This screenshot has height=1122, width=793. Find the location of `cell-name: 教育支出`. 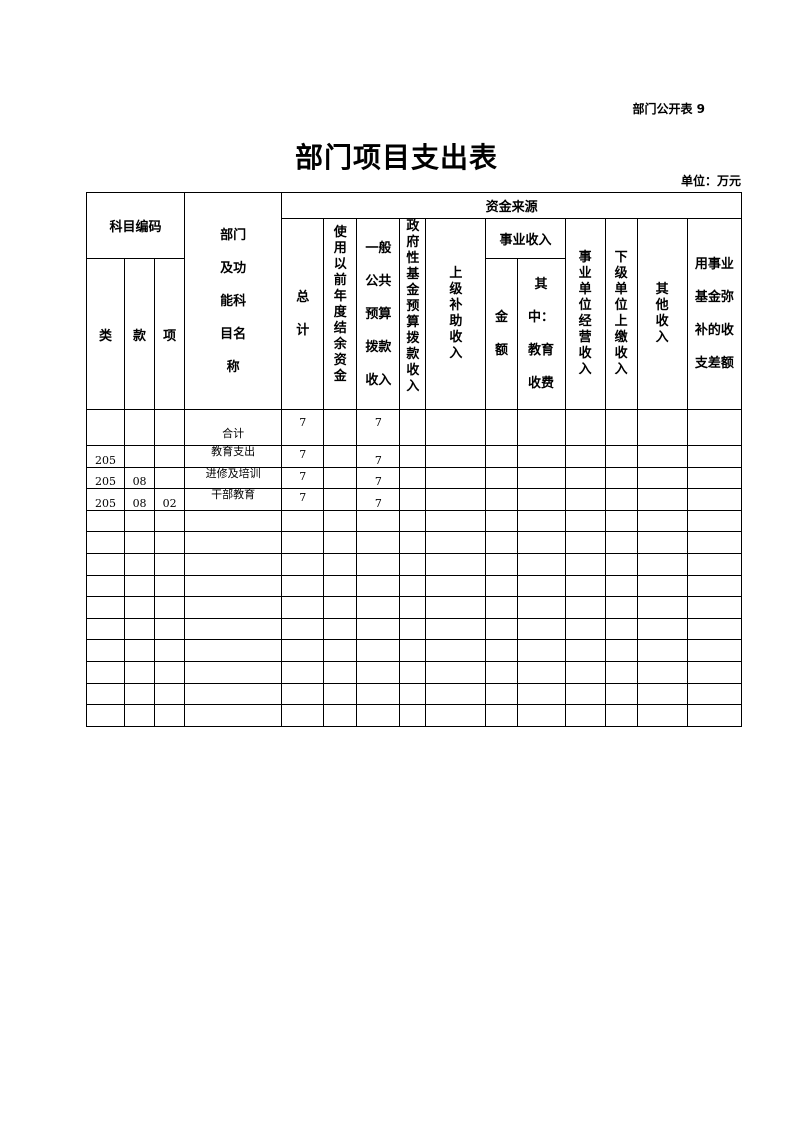

cell-name: 教育支出 is located at coordinates (233, 456).